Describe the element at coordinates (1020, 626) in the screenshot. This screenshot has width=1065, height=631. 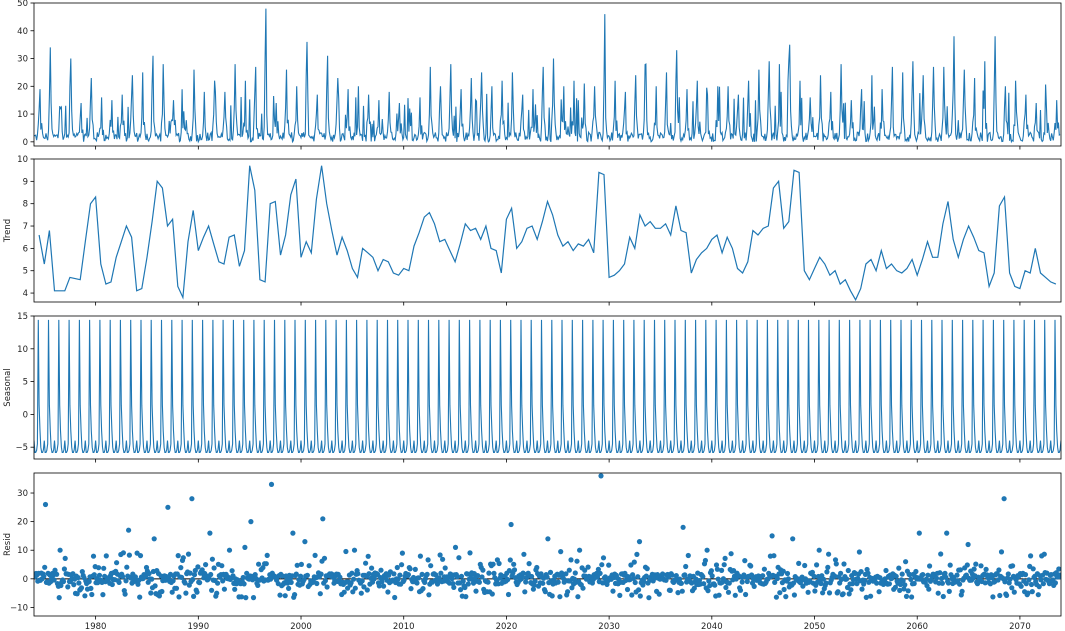
I see `x-tick-label: 2070` at that location.